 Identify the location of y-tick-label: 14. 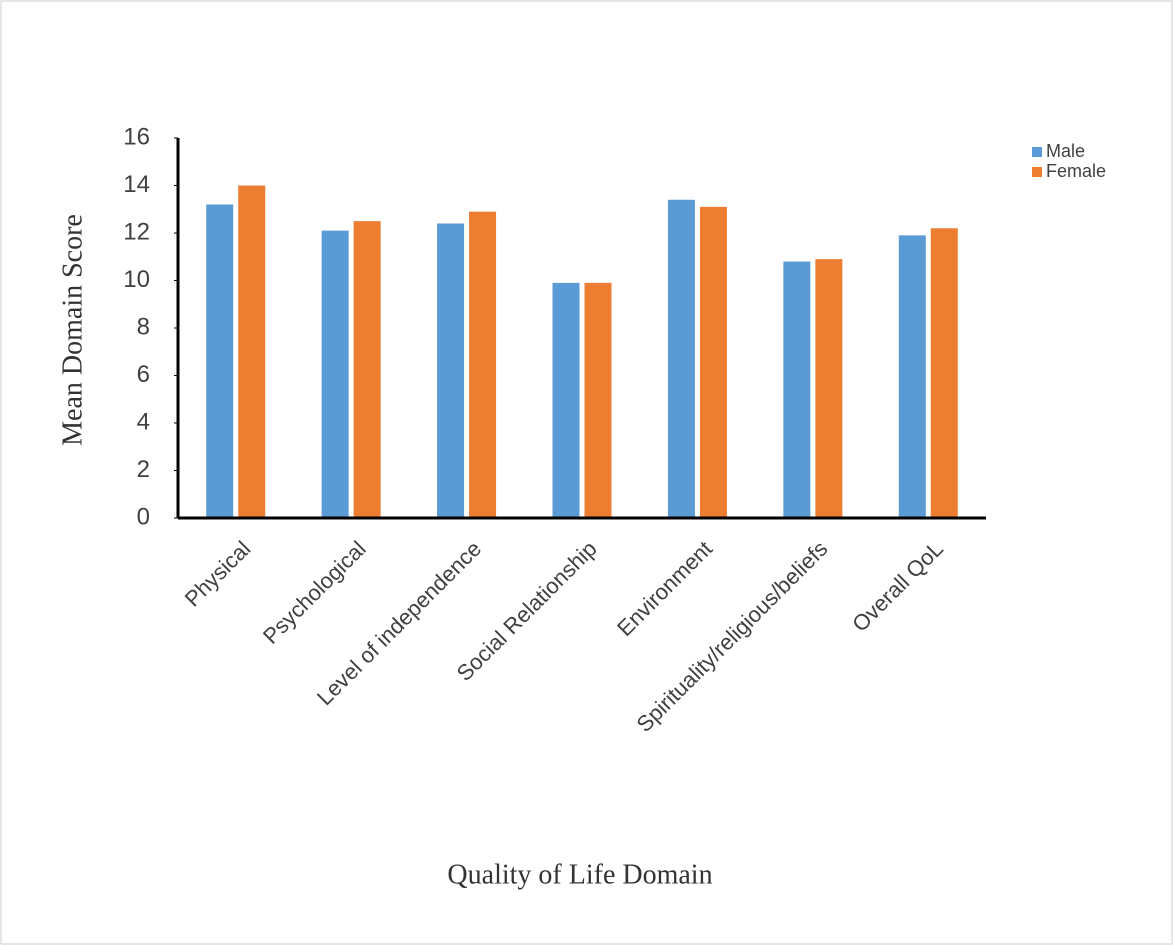
(136, 184).